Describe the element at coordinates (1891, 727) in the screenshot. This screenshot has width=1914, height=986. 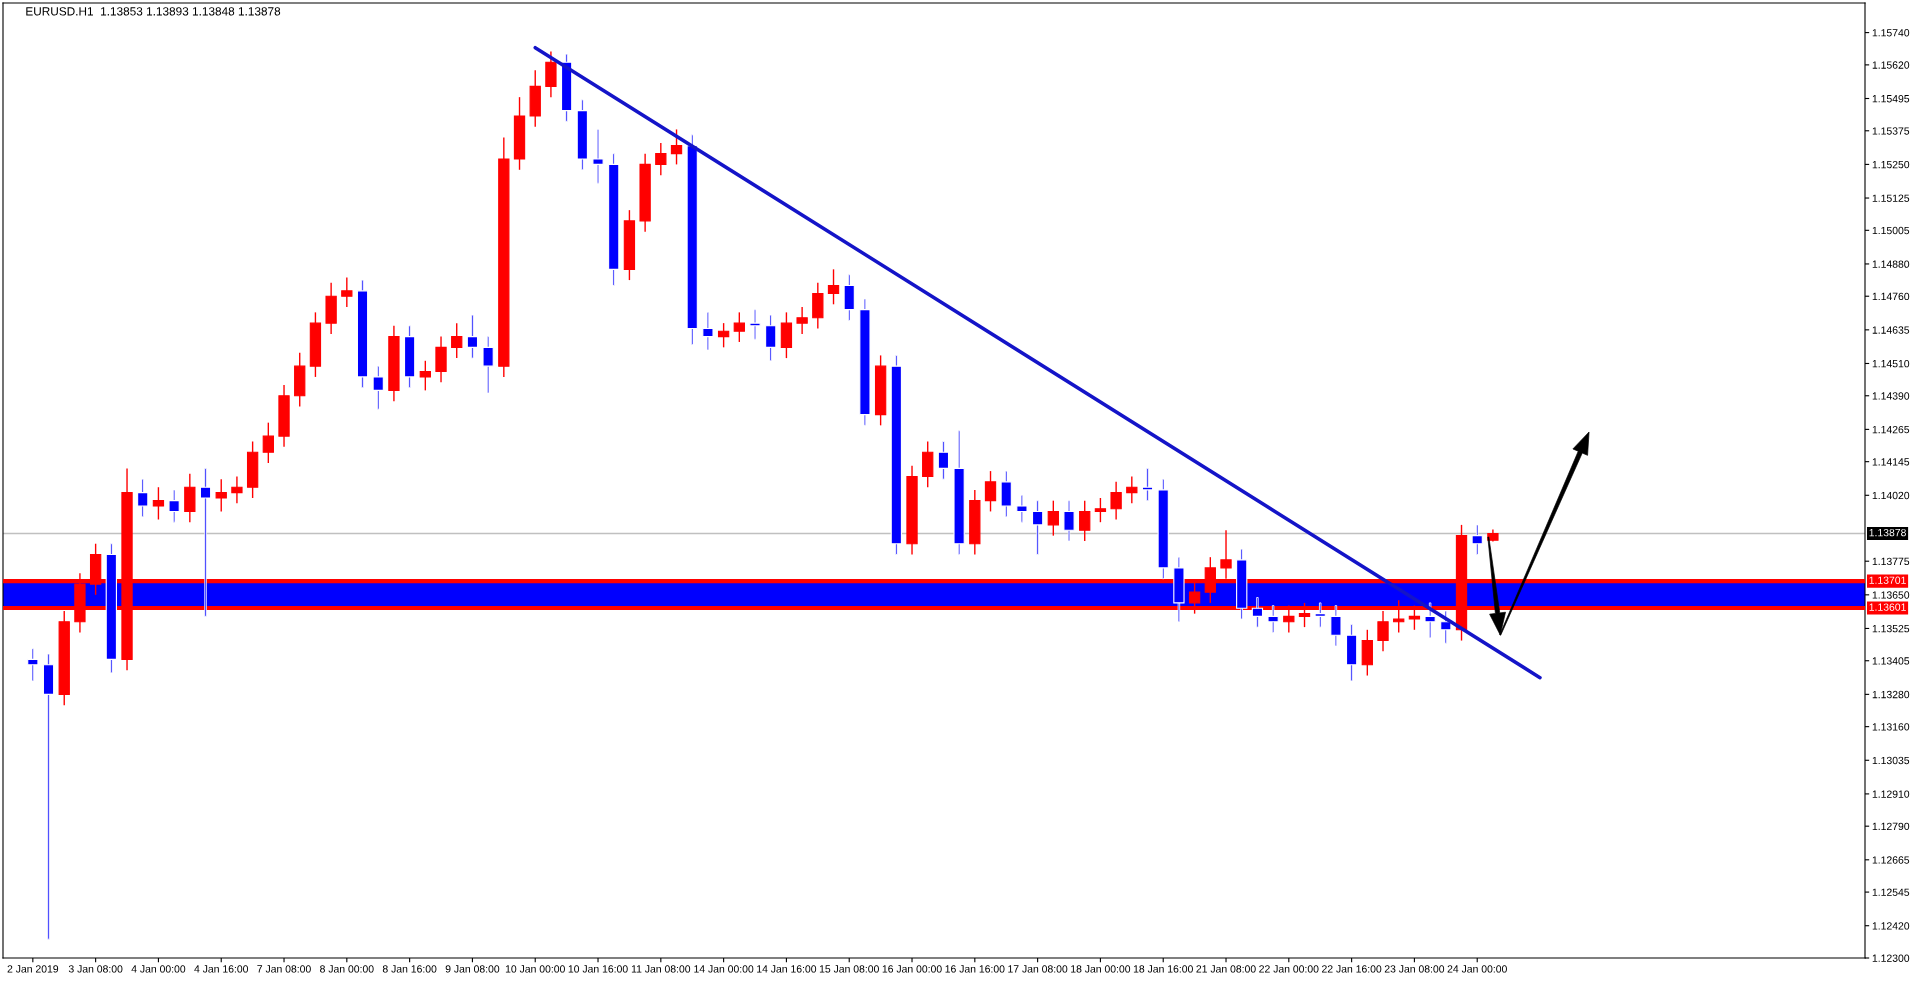
I see `y-tick-label: 1.13160` at that location.